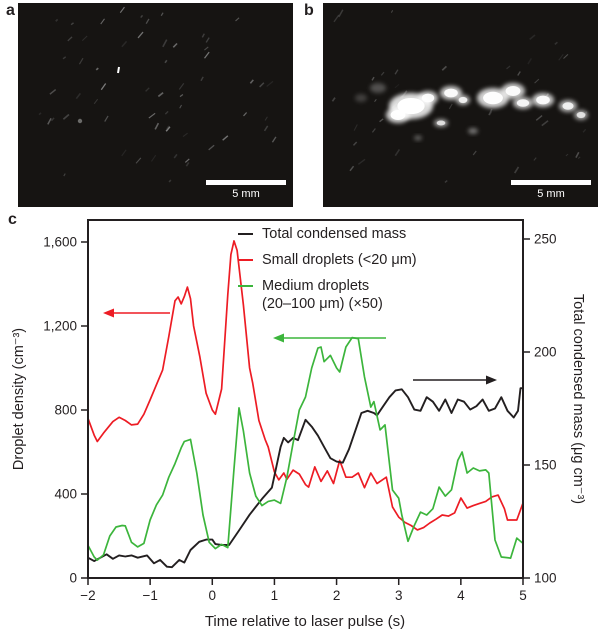  I want to click on y-right-tick-label: 100, so click(545, 578).